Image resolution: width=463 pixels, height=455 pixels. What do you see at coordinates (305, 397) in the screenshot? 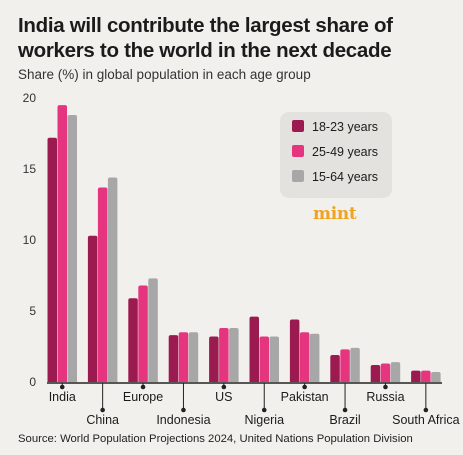
I see `x-category-label: Pakistan` at bounding box center [305, 397].